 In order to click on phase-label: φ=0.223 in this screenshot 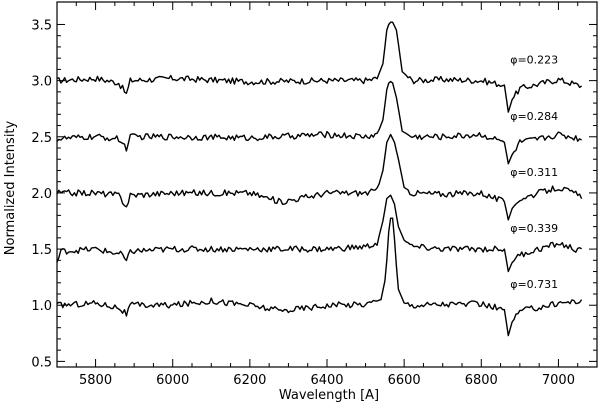, I will do `click(534, 60)`.